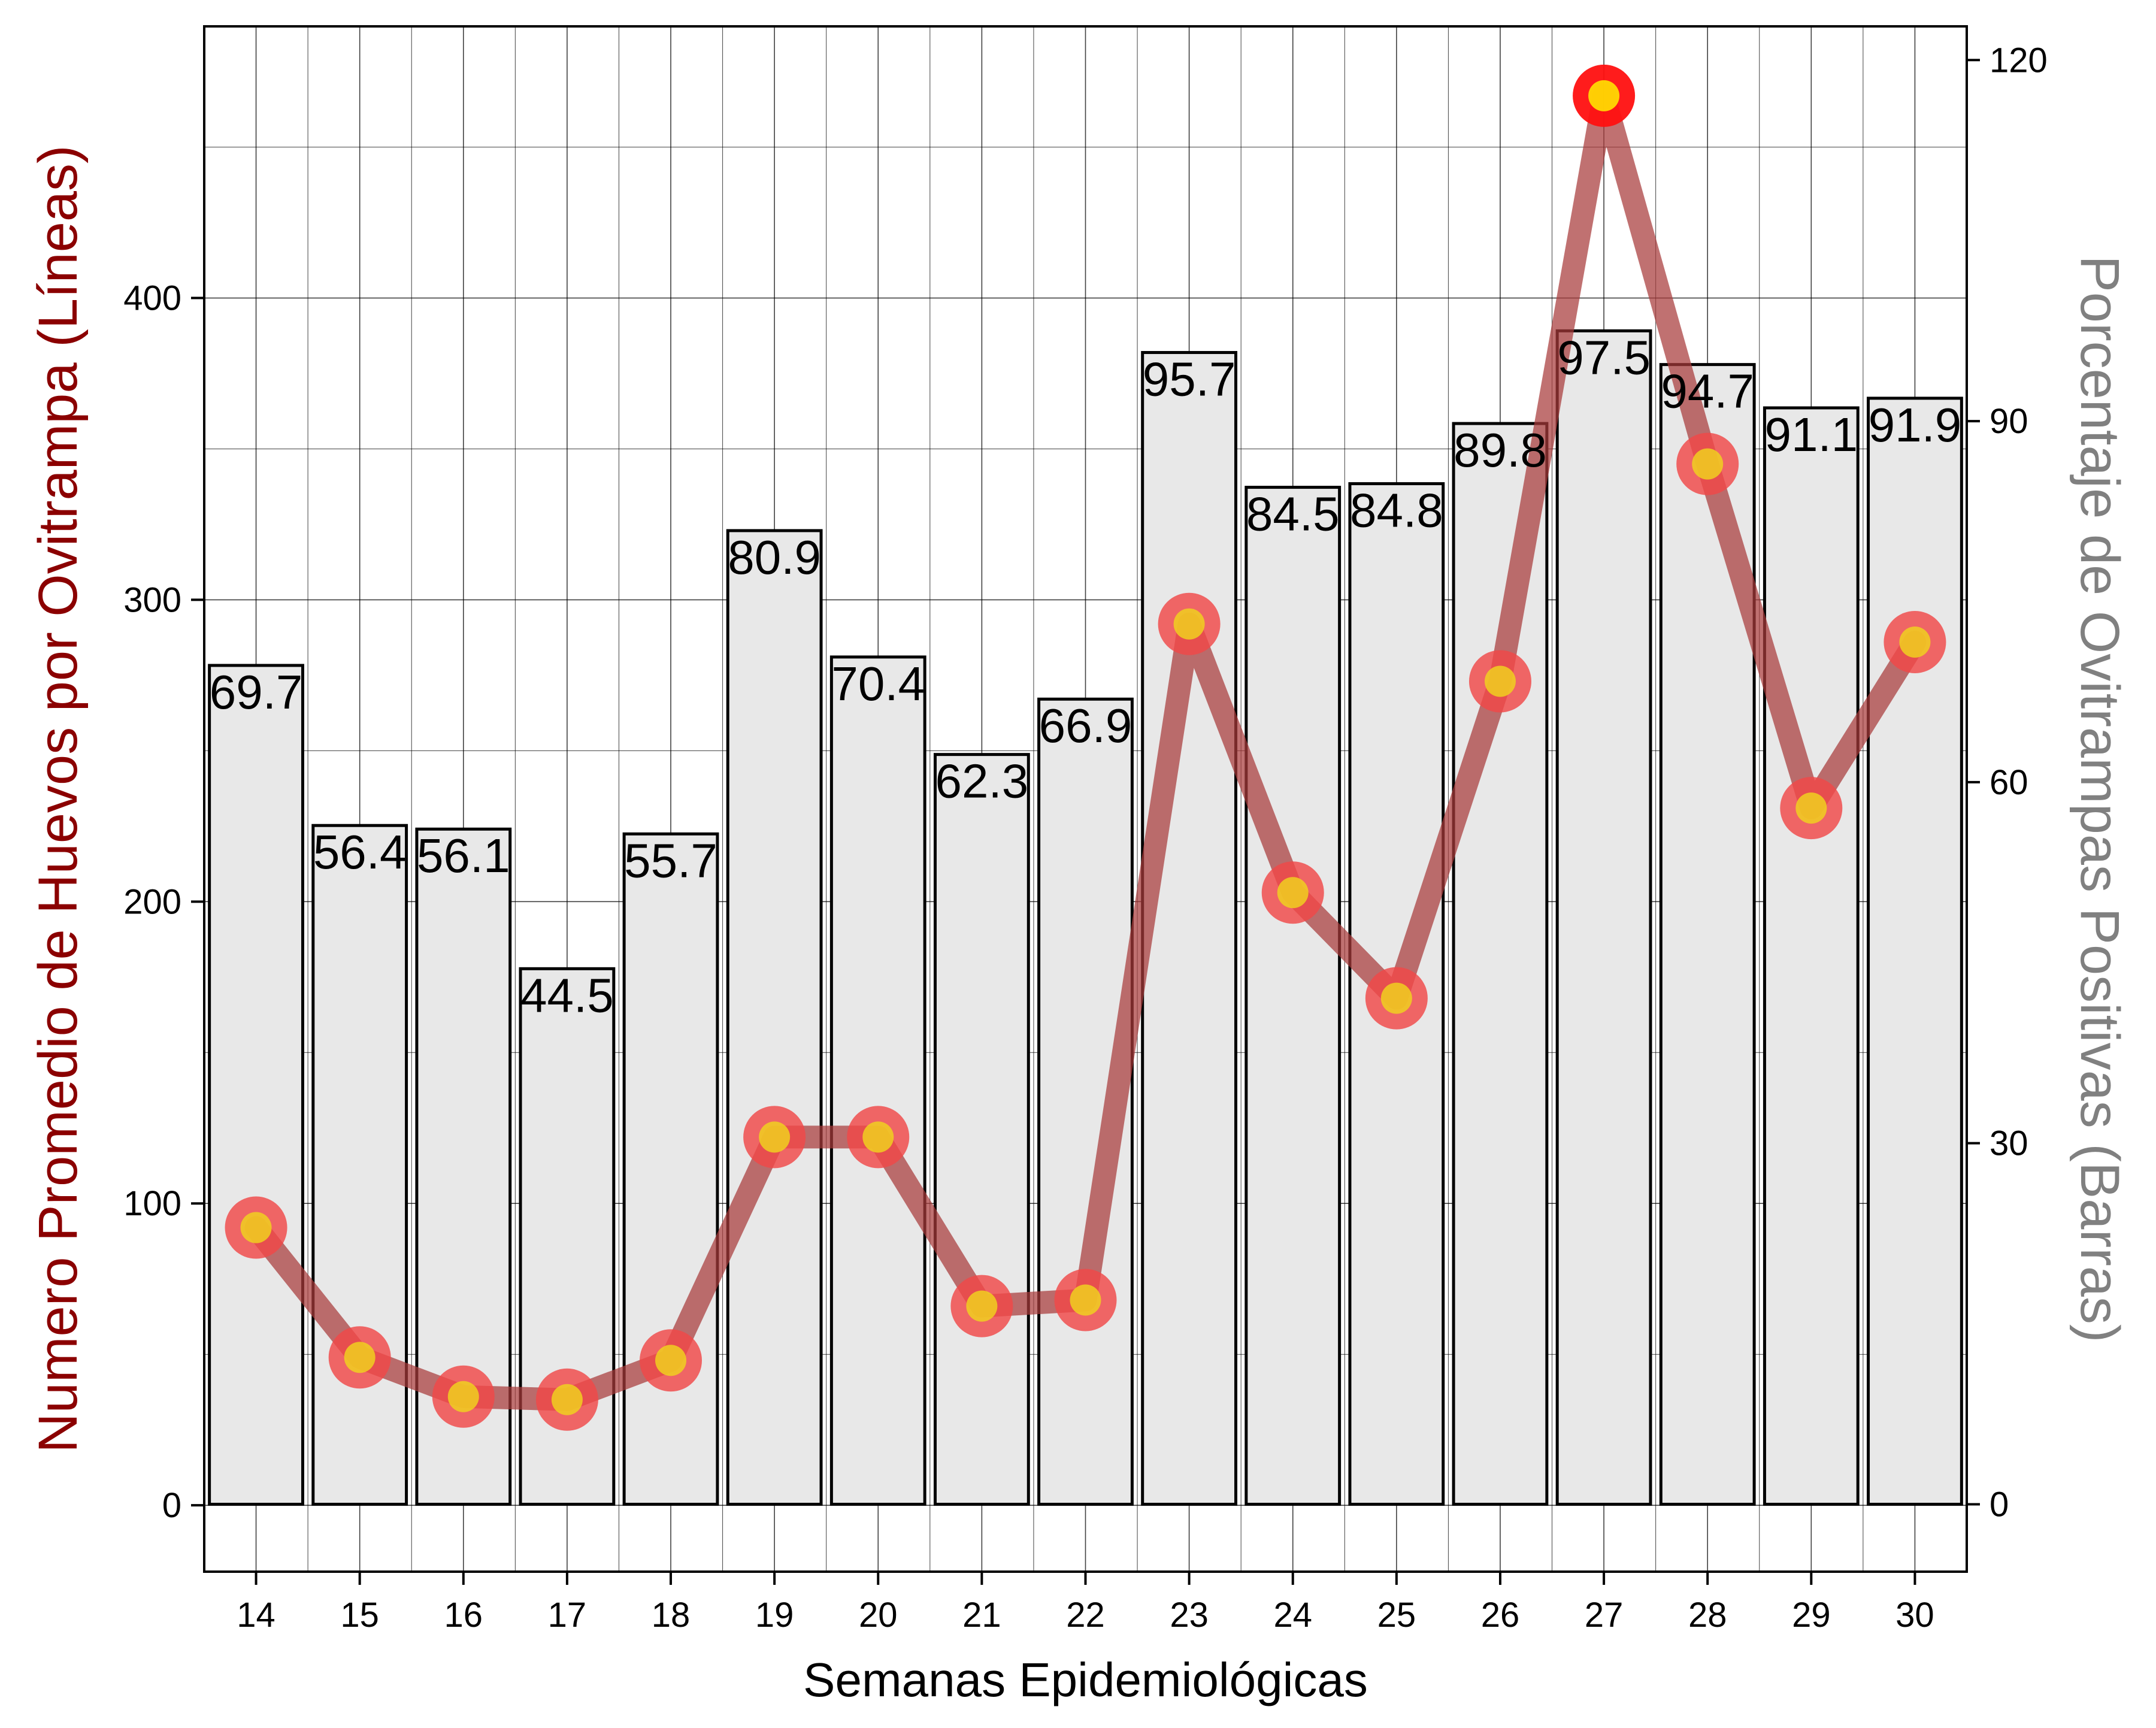 This screenshot has width=2156, height=1728. I want to click on x-axis-tick-label: 22, so click(1085, 1615).